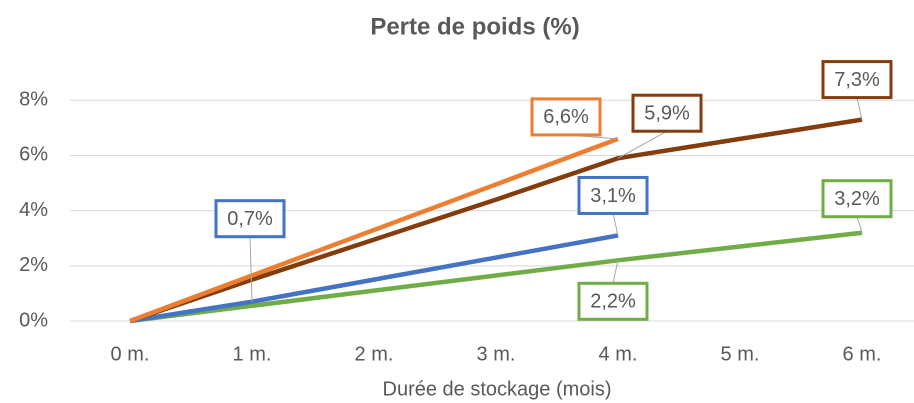 The image size is (914, 403). I want to click on data-label: 7,3%, so click(857, 80).